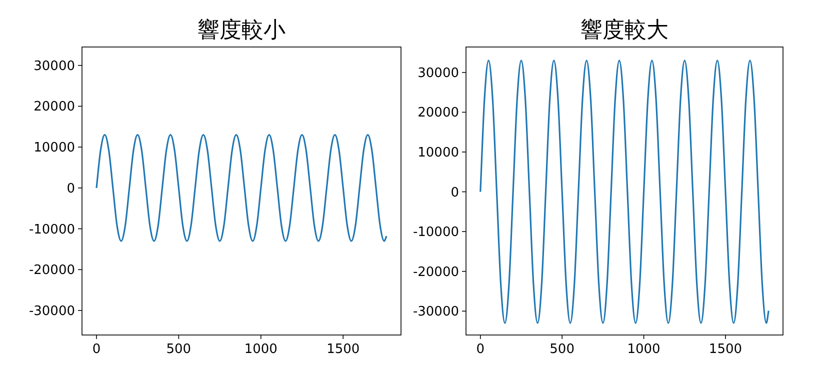 Image resolution: width=829 pixels, height=366 pixels. Describe the element at coordinates (624, 30) in the screenshot. I see `chart-title: 響度較大` at that location.